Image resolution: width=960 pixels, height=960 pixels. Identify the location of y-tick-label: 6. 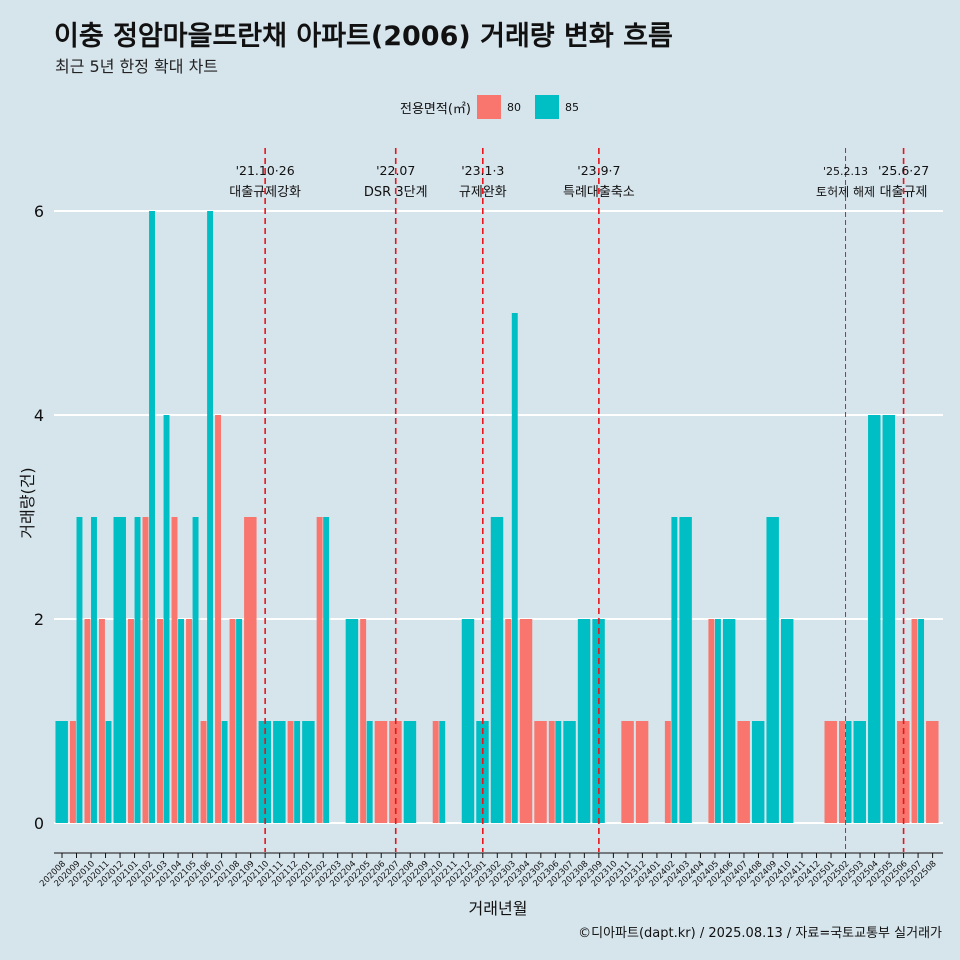
(39, 211).